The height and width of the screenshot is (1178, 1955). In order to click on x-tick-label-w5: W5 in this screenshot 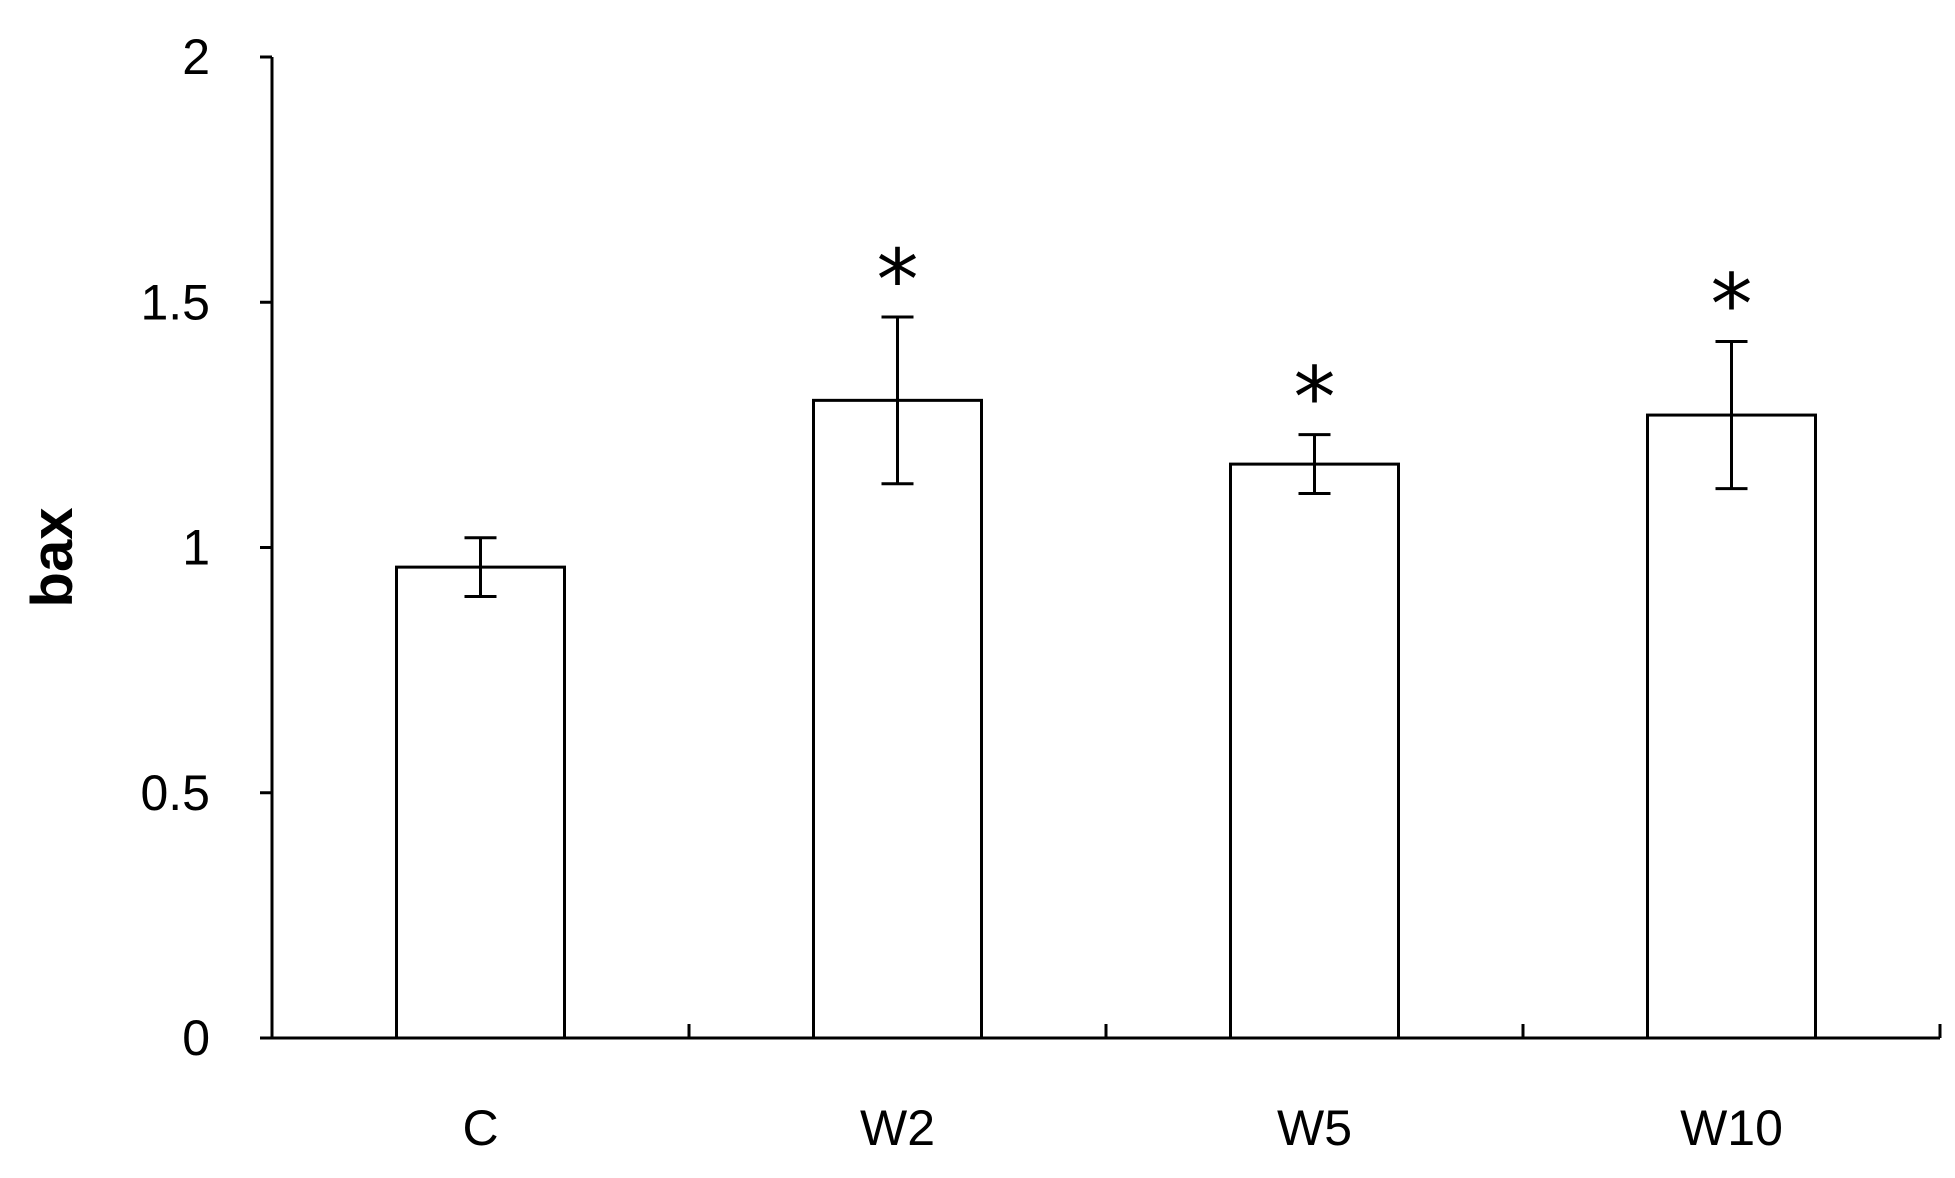, I will do `click(1314, 1128)`.